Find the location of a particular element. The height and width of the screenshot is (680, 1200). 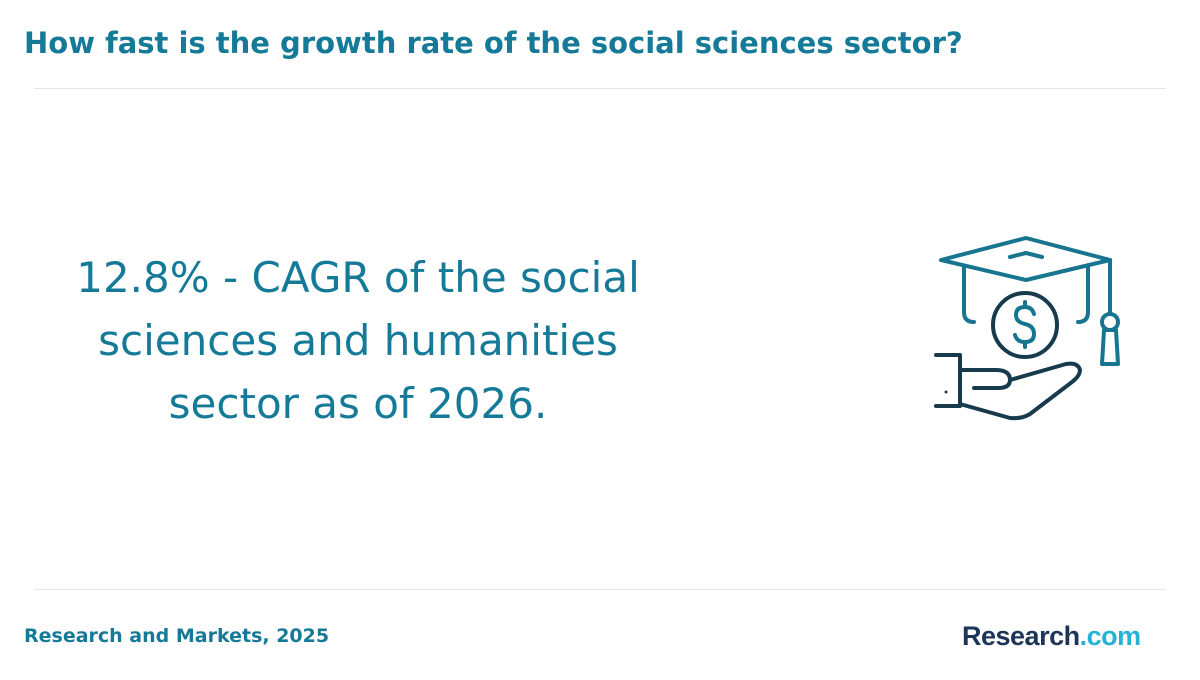

research-com-logo: Research.com is located at coordinates (1051, 636).